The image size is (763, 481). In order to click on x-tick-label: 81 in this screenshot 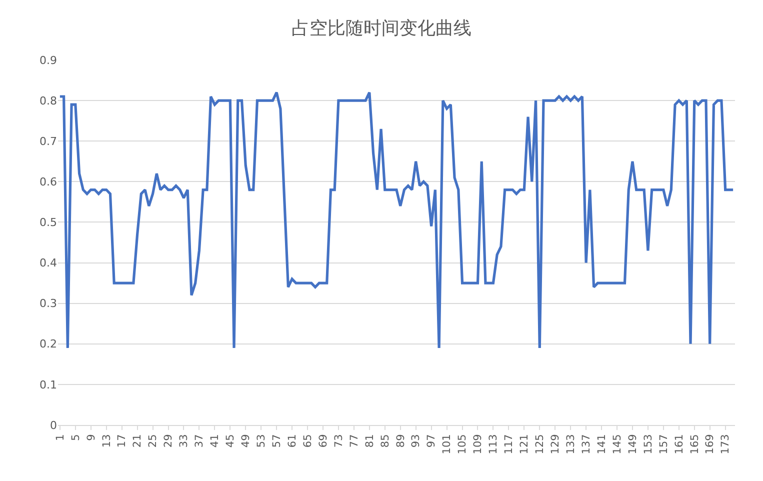, I will do `click(370, 441)`.